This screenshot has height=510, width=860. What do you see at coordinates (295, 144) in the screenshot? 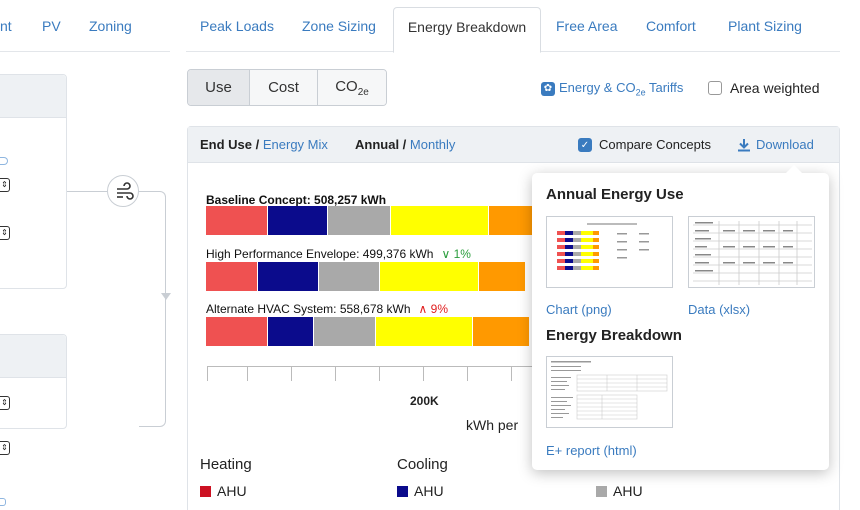
I see `energy-mix-option: Energy Mix` at bounding box center [295, 144].